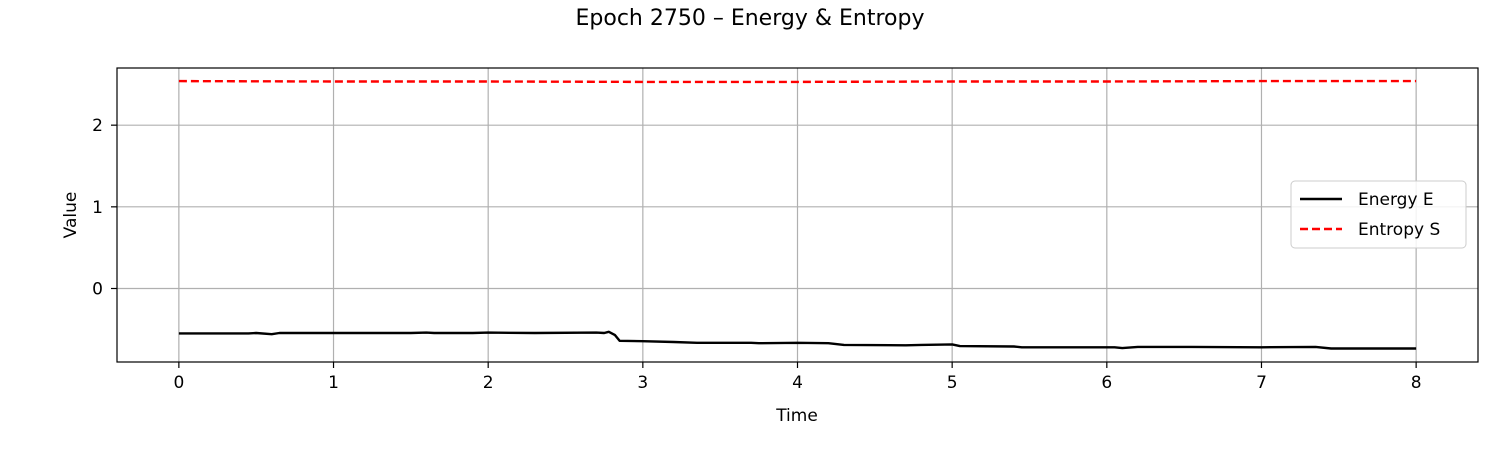 The width and height of the screenshot is (1500, 450). I want to click on x-tick-label: 6, so click(1106, 383).